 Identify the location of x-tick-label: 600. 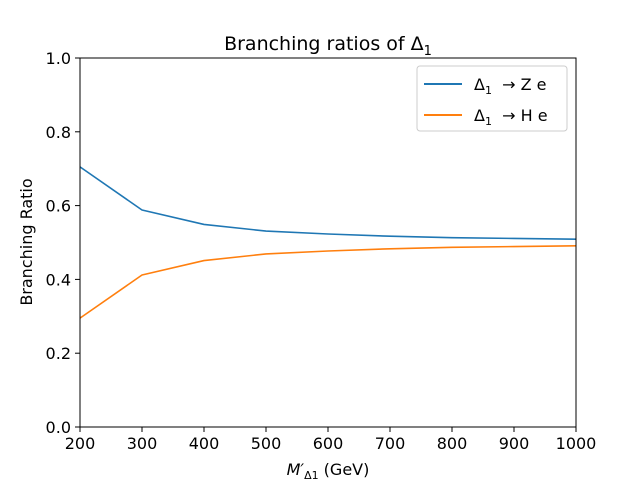
(328, 443).